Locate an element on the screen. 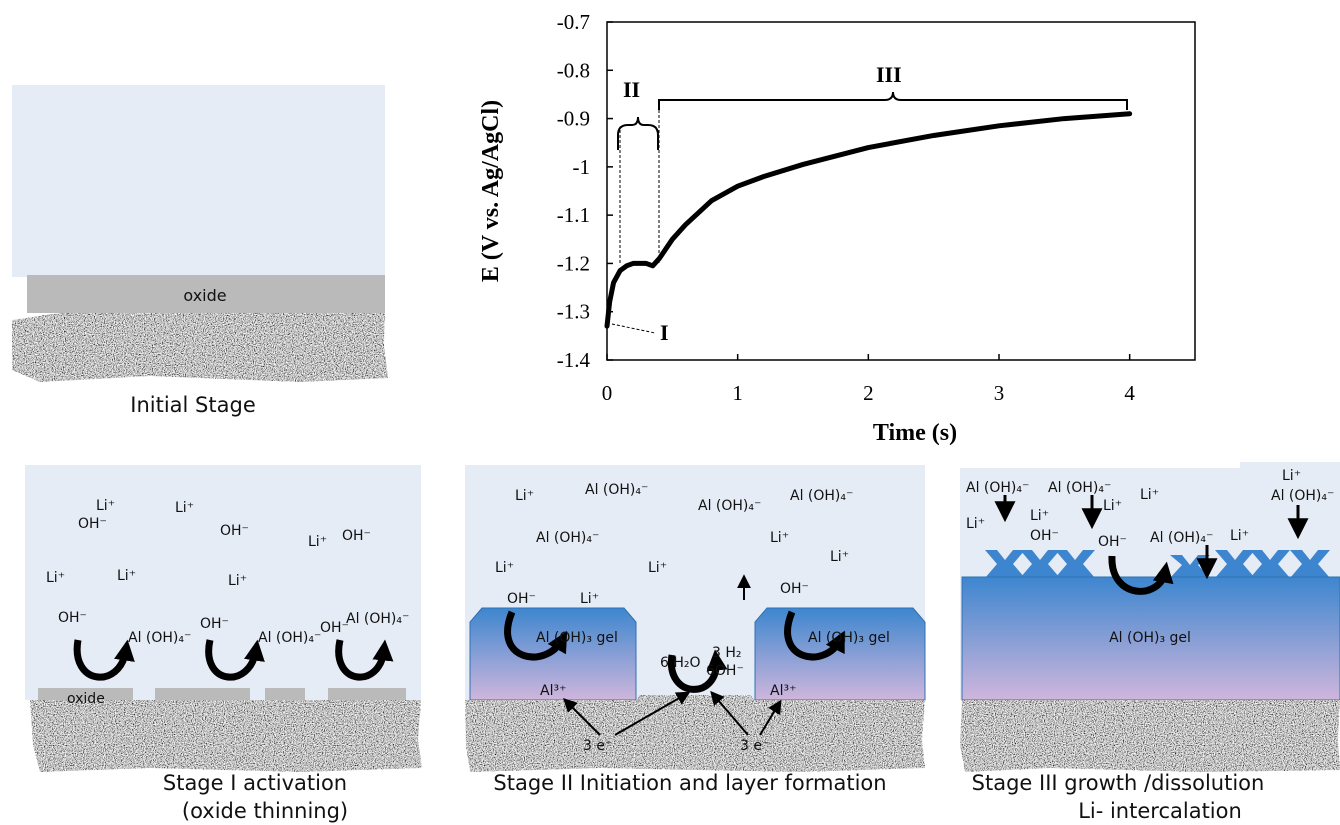  y-tick-label: -1.1 is located at coordinates (573, 215).